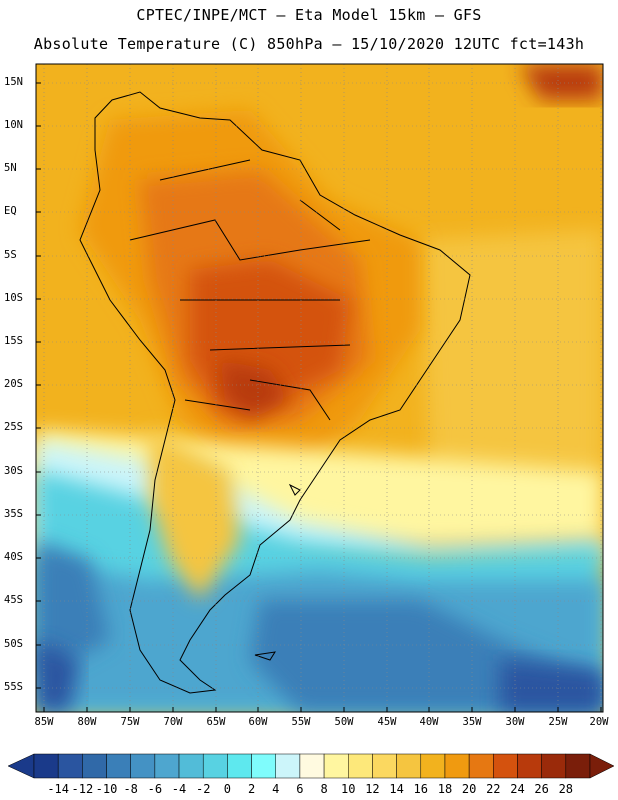  Describe the element at coordinates (469, 789) in the screenshot. I see `colorbar-label: 20` at that location.